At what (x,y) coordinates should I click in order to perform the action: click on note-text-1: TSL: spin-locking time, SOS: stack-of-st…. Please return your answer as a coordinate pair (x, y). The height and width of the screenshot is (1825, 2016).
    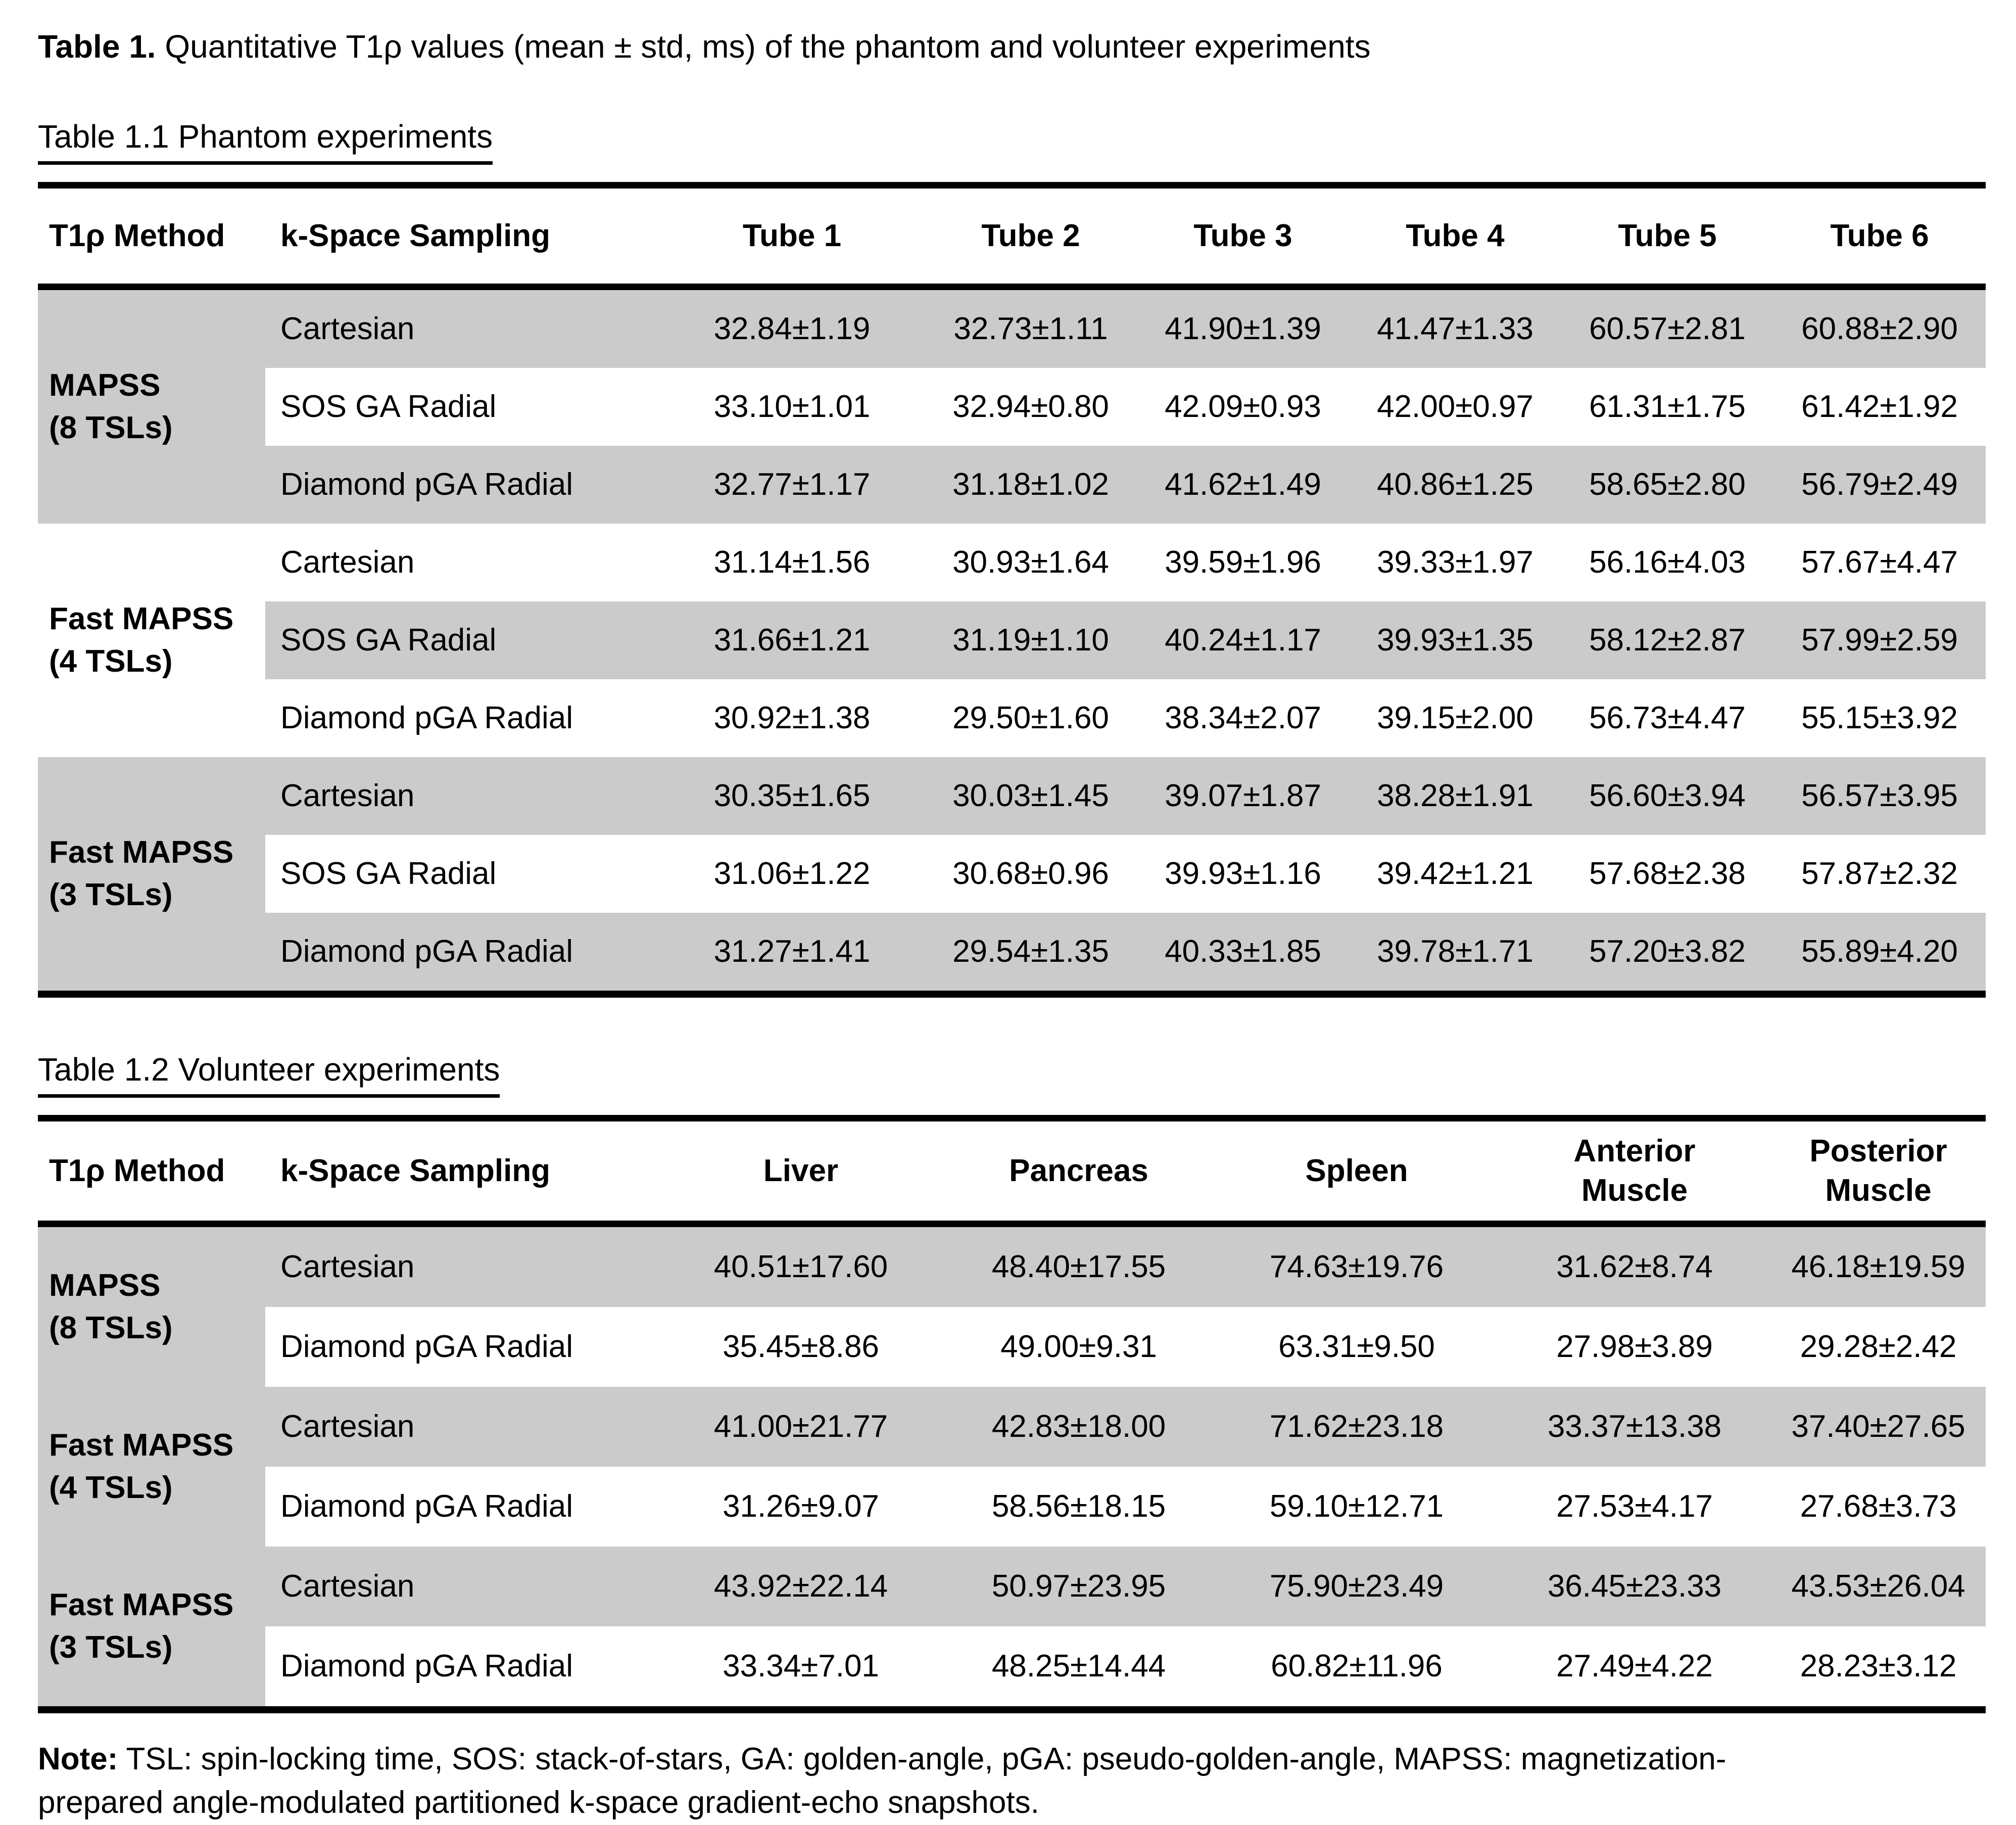
    Looking at the image, I should click on (922, 1758).